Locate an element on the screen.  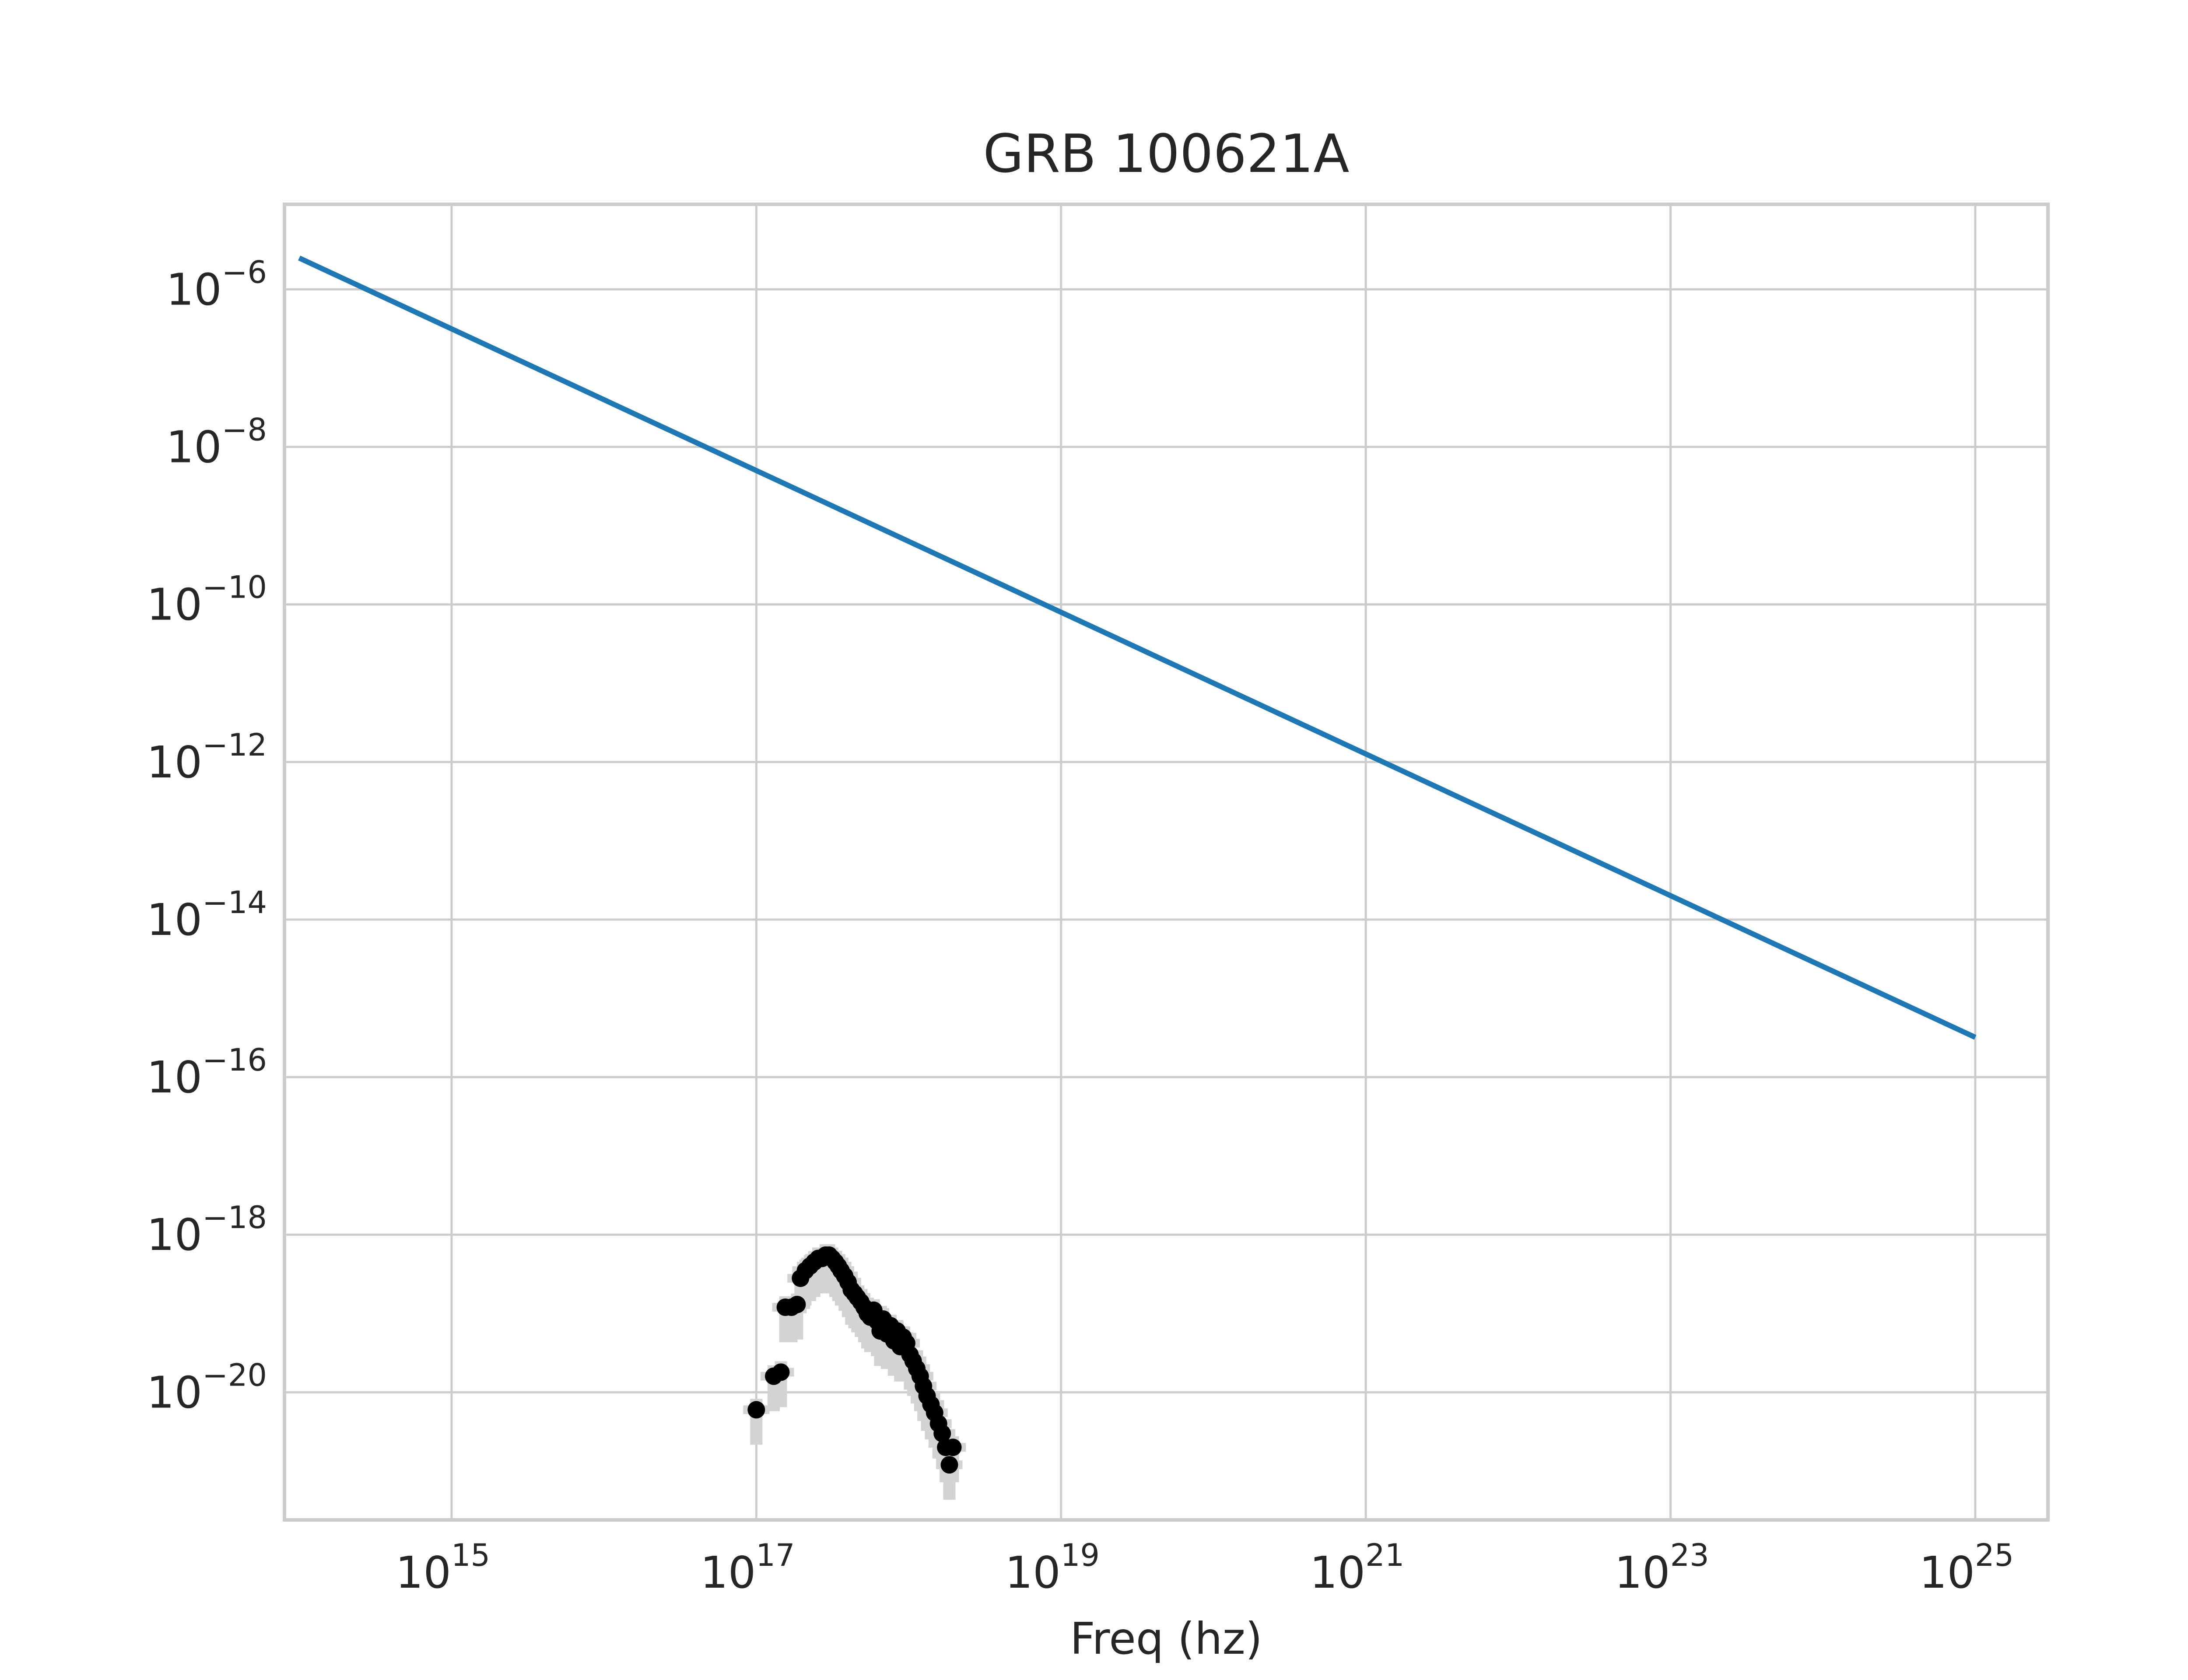
y-tick-label: 10⁻¹⁸ is located at coordinates (207, 1230).